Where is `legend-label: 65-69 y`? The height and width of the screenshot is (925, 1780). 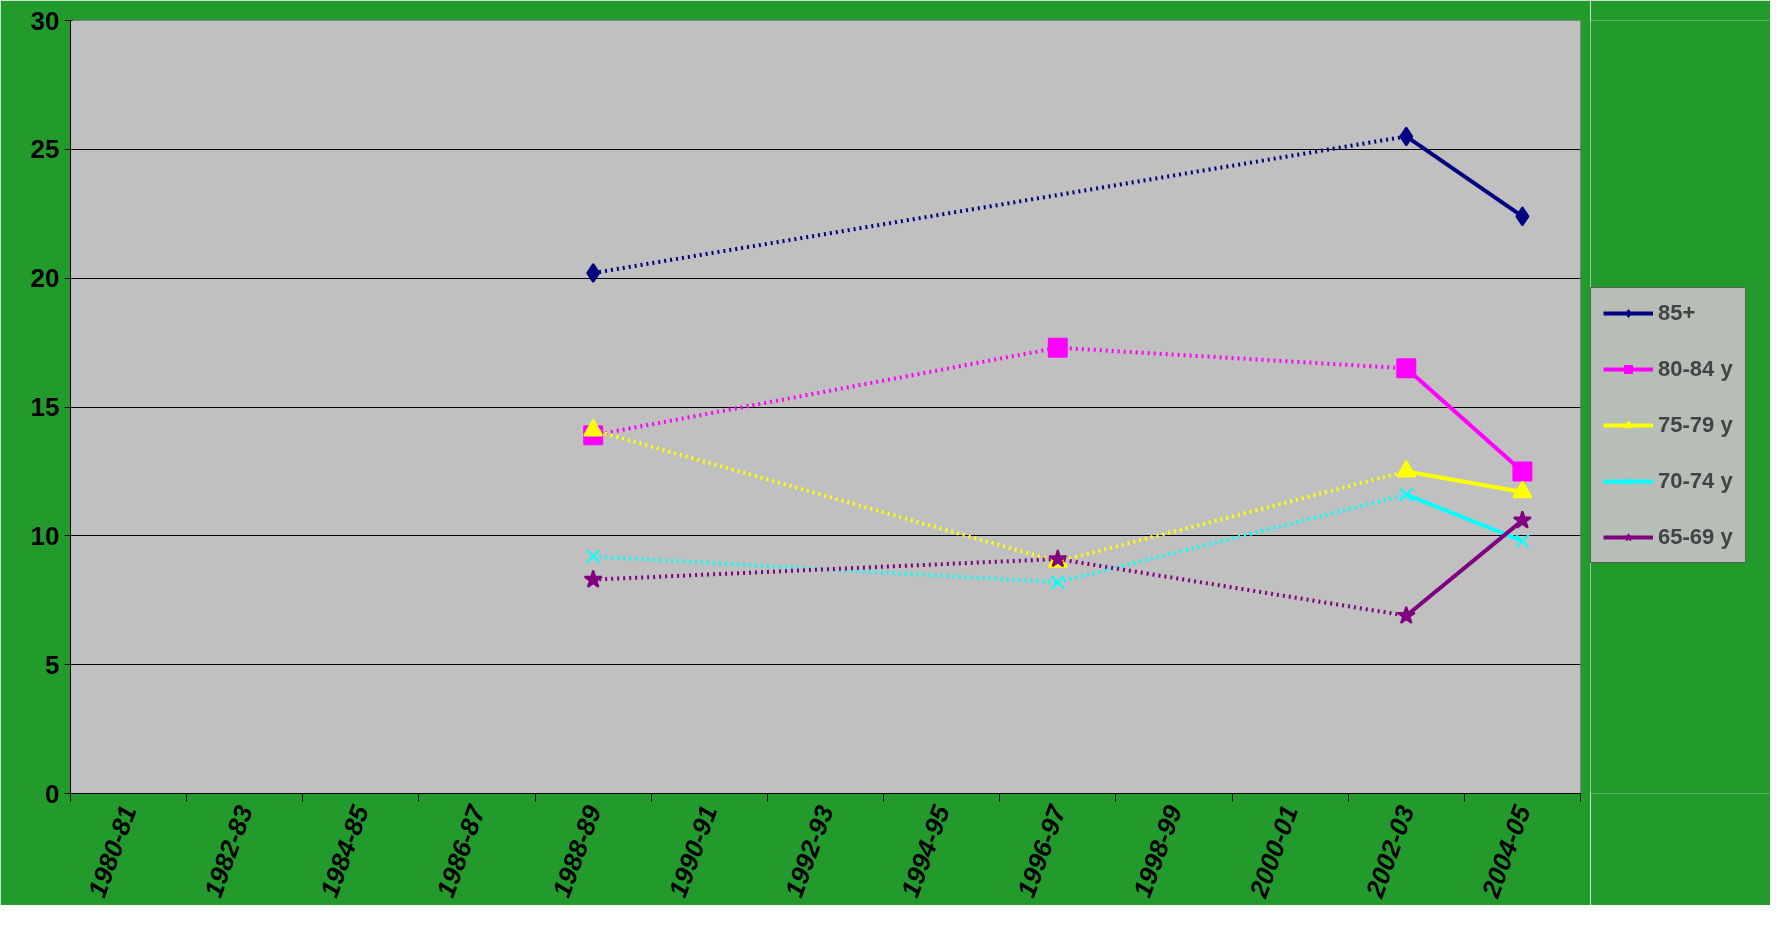 legend-label: 65-69 y is located at coordinates (1695, 537).